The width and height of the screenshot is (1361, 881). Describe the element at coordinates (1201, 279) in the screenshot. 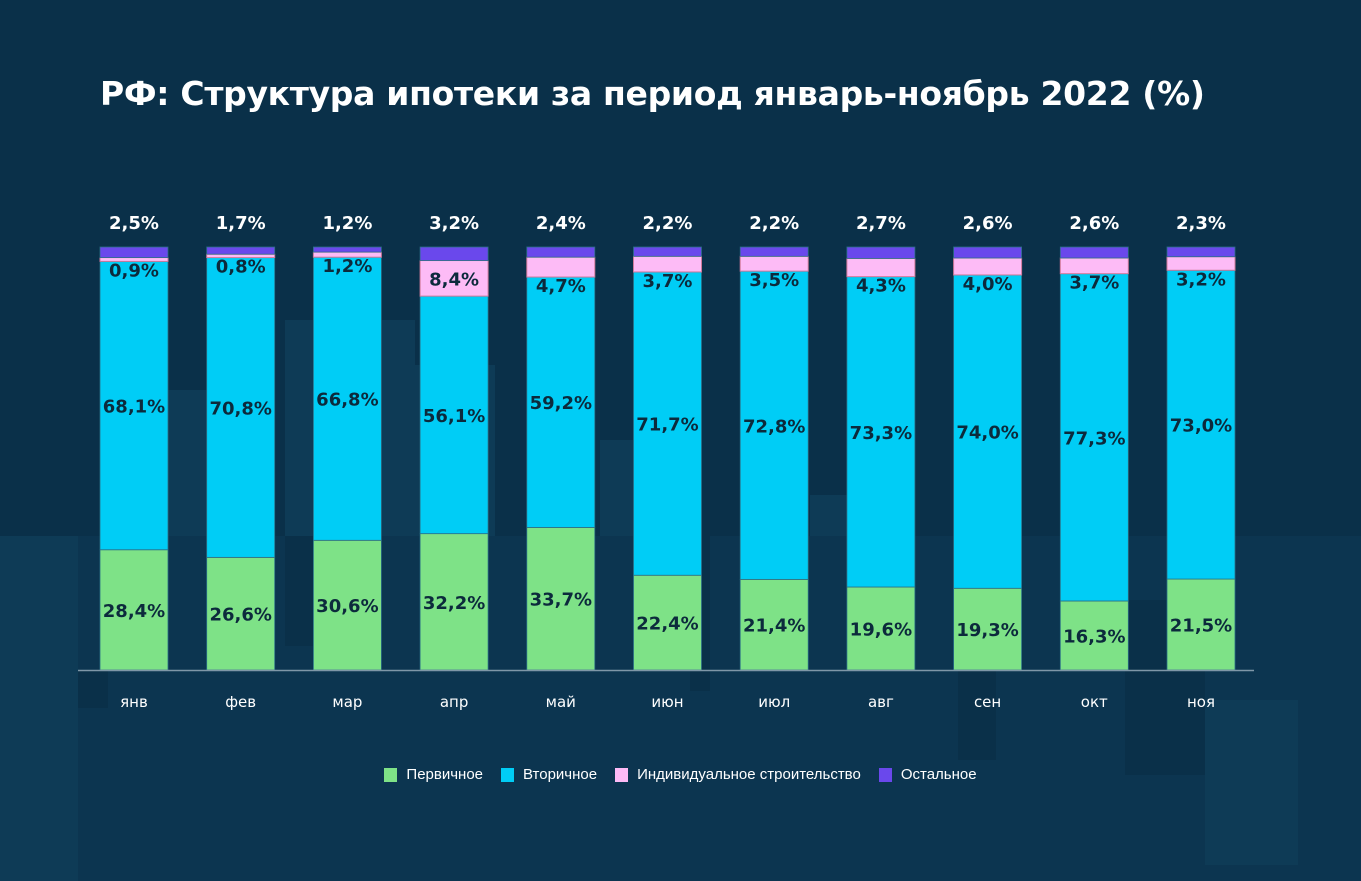

I see `data-label-individual: 3,2%` at that location.